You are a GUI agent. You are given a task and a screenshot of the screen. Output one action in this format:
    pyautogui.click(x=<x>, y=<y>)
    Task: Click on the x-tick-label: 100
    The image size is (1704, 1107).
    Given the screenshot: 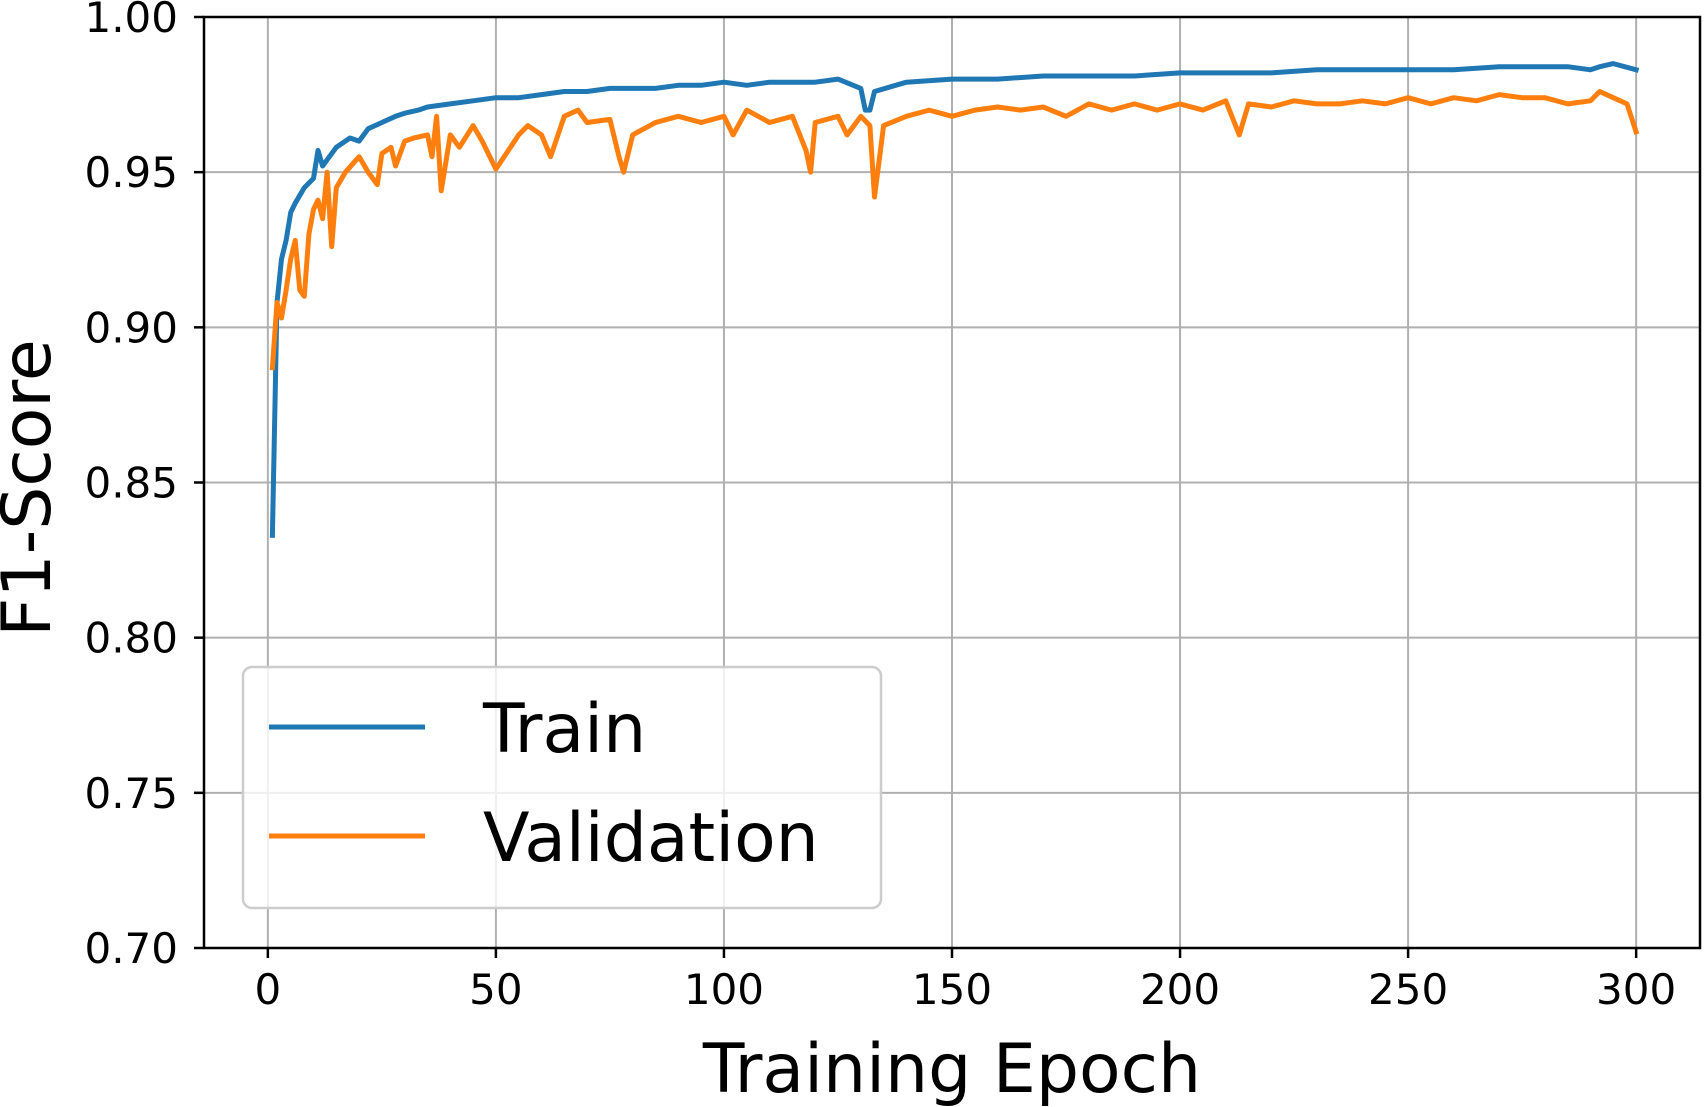 What is the action you would take?
    pyautogui.click(x=724, y=989)
    